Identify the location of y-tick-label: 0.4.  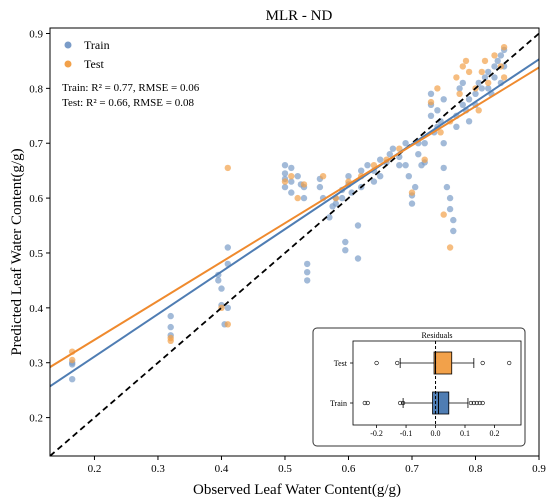
(36, 309).